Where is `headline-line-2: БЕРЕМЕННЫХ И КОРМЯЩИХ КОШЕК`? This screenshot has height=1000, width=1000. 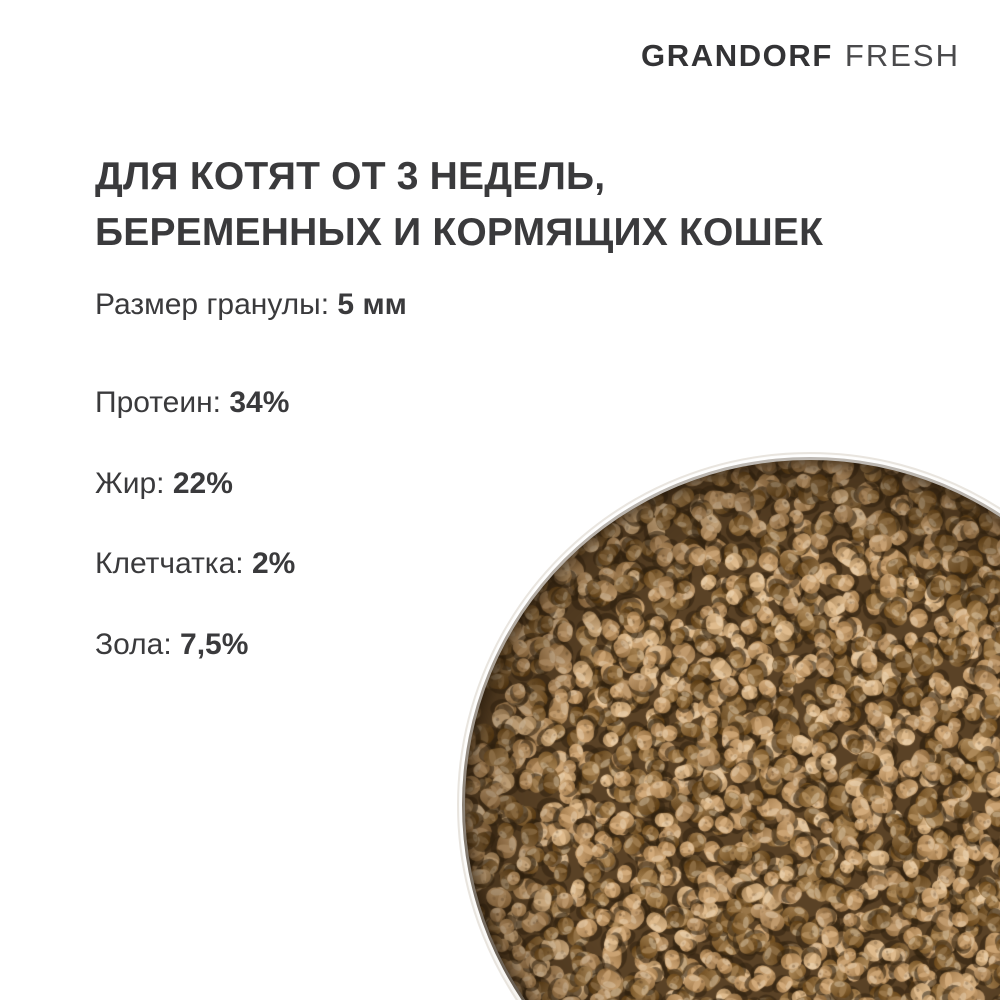 headline-line-2: БЕРЕМЕННЫХ И КОРМЯЩИХ КОШЕК is located at coordinates (459, 232).